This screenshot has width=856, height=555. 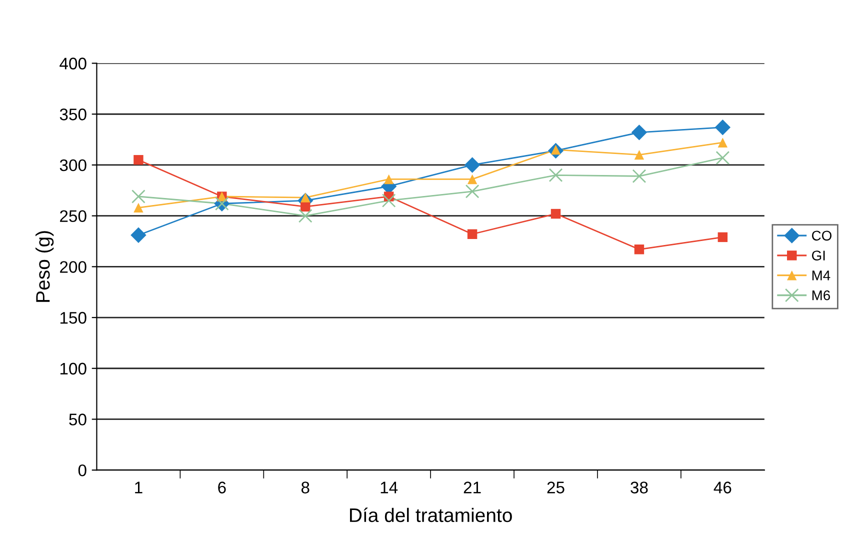 What do you see at coordinates (77, 420) in the screenshot?
I see `y-tick-label: 50` at bounding box center [77, 420].